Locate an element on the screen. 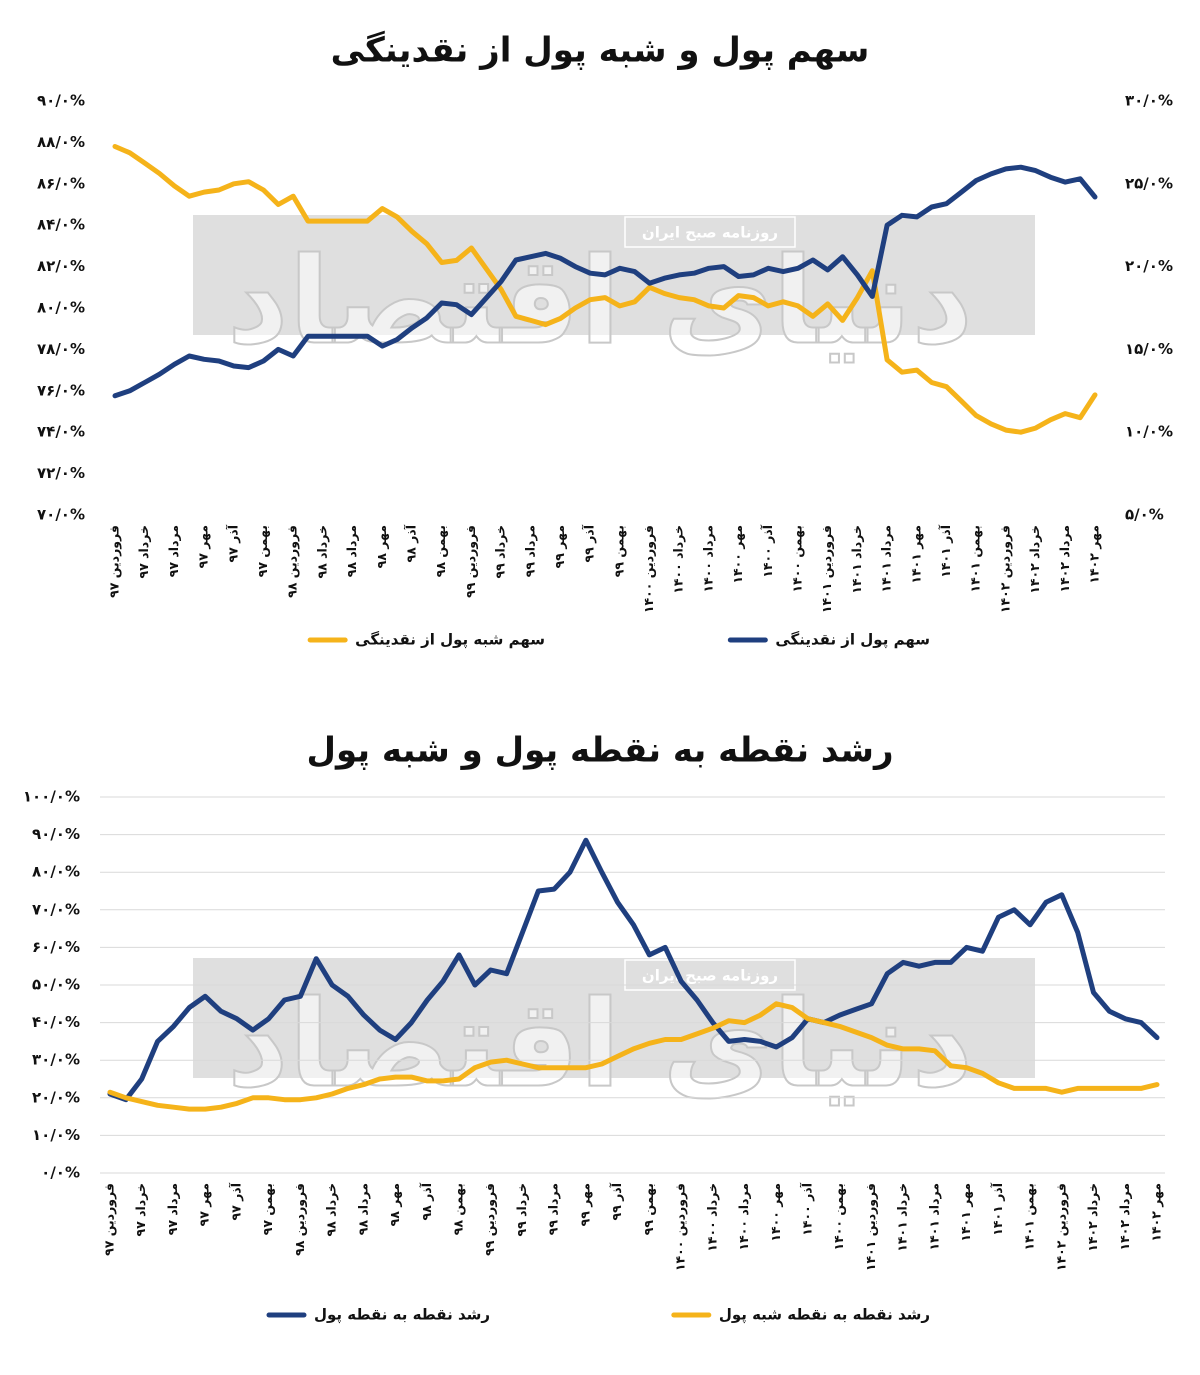 This screenshot has width=1200, height=1375. y-tick-label: ۰/۰% is located at coordinates (60, 1173).